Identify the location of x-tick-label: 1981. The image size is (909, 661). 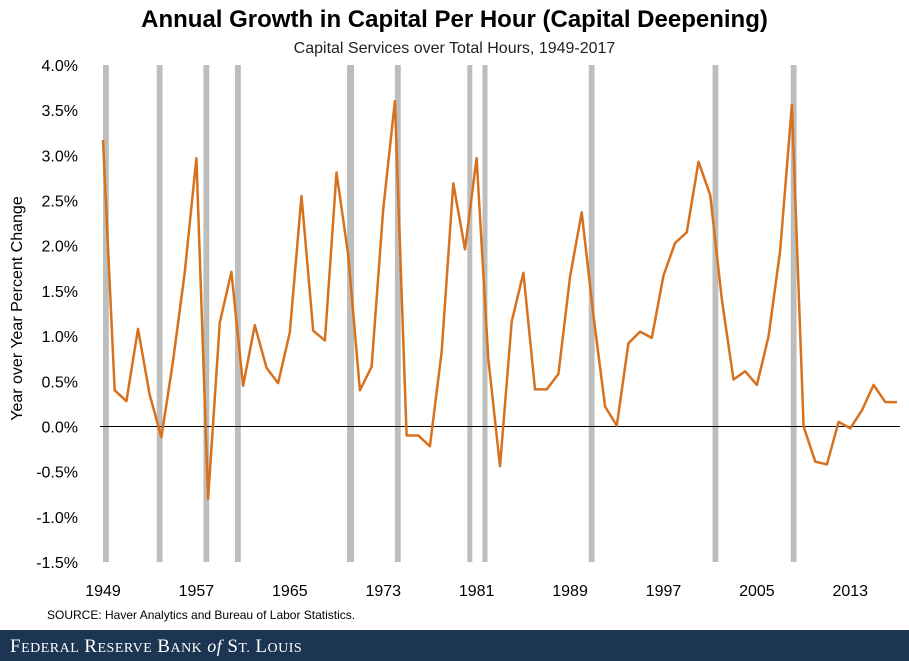
(477, 591).